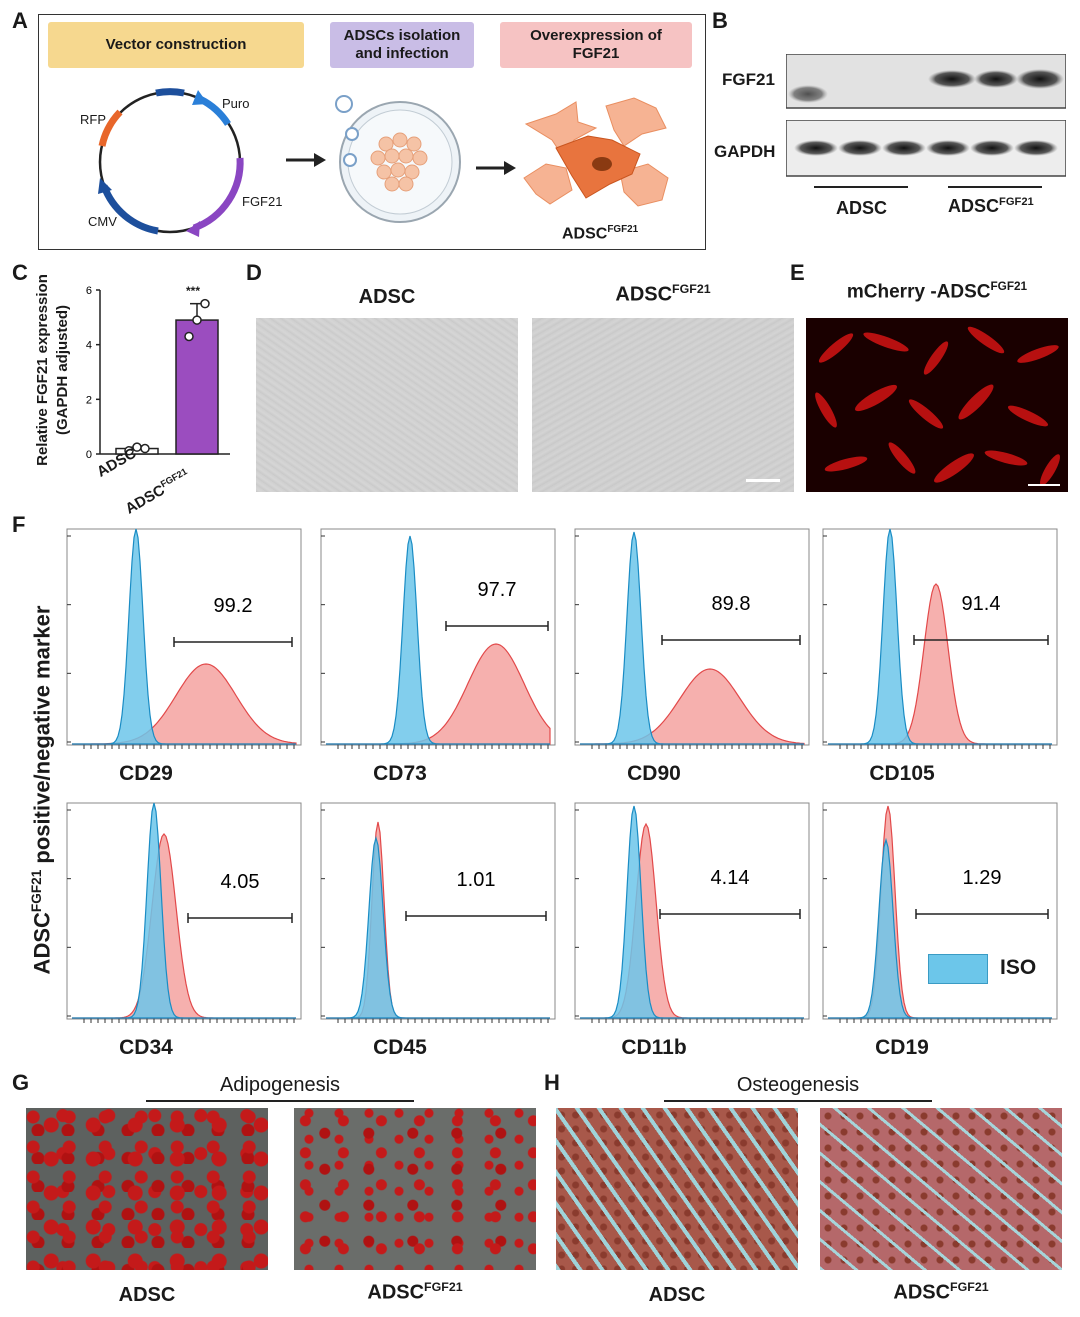 This screenshot has width=1080, height=1317. Describe the element at coordinates (184, 912) in the screenshot. I see `flow-histogram-cd34: 4.05` at that location.